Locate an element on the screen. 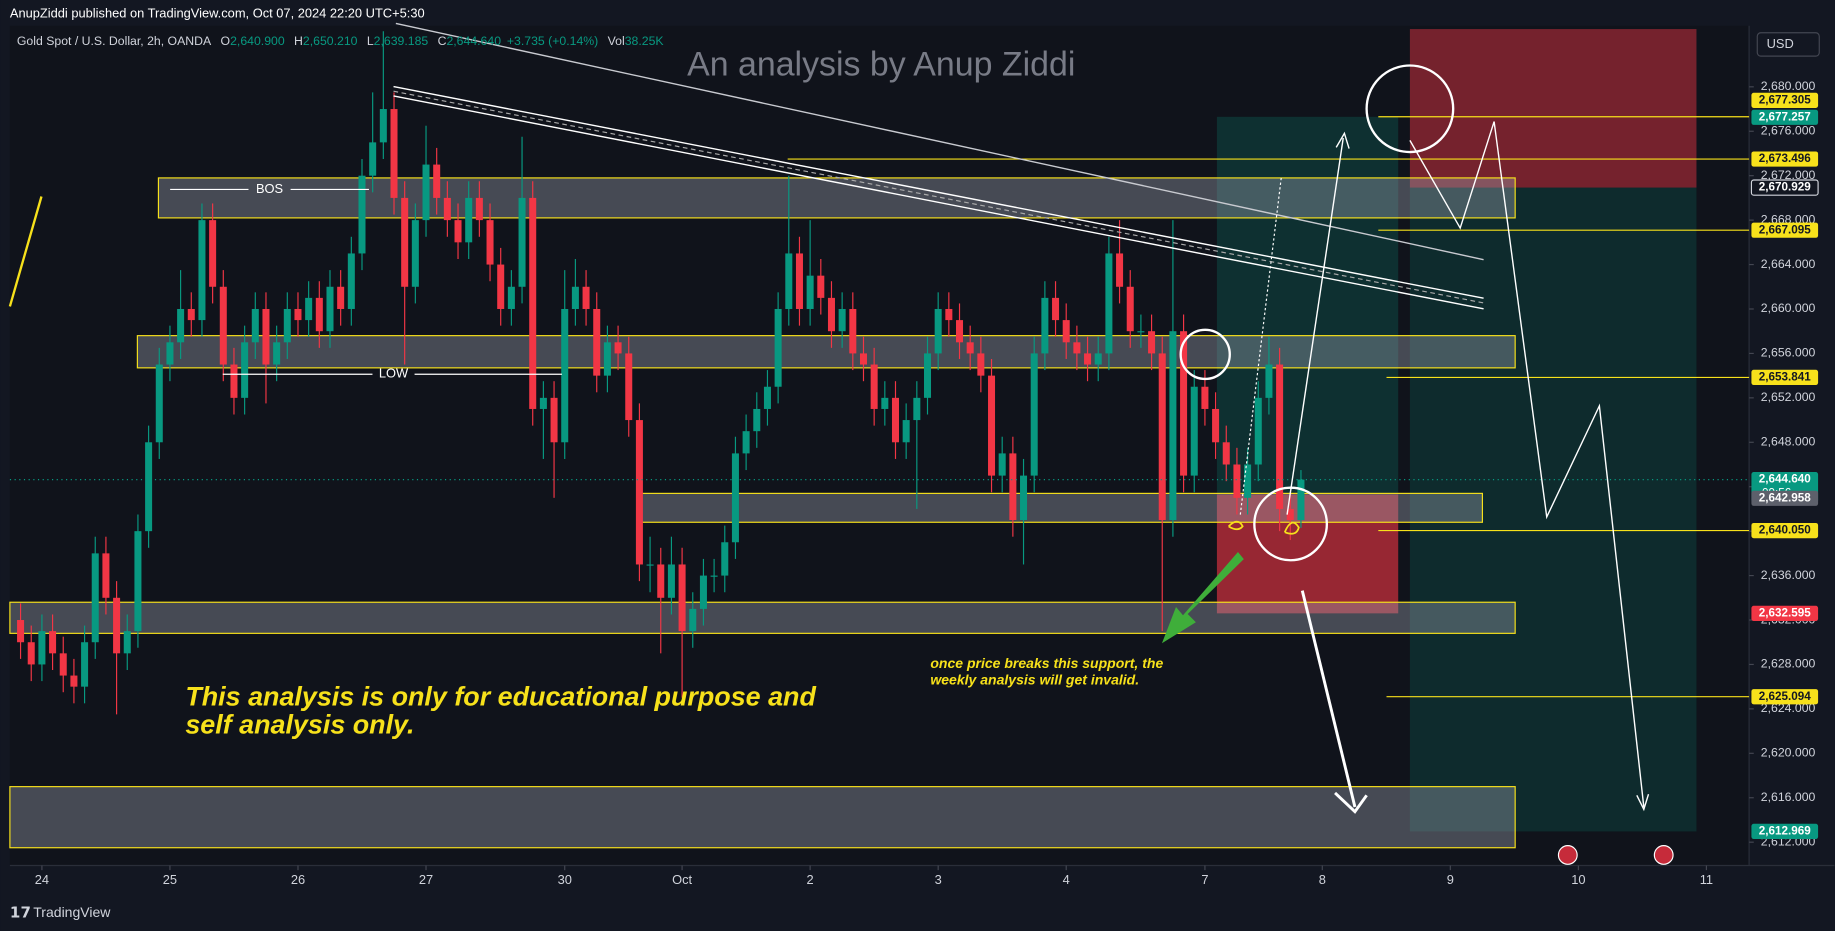  y-tick-label: 2,680.000 is located at coordinates (1788, 86).